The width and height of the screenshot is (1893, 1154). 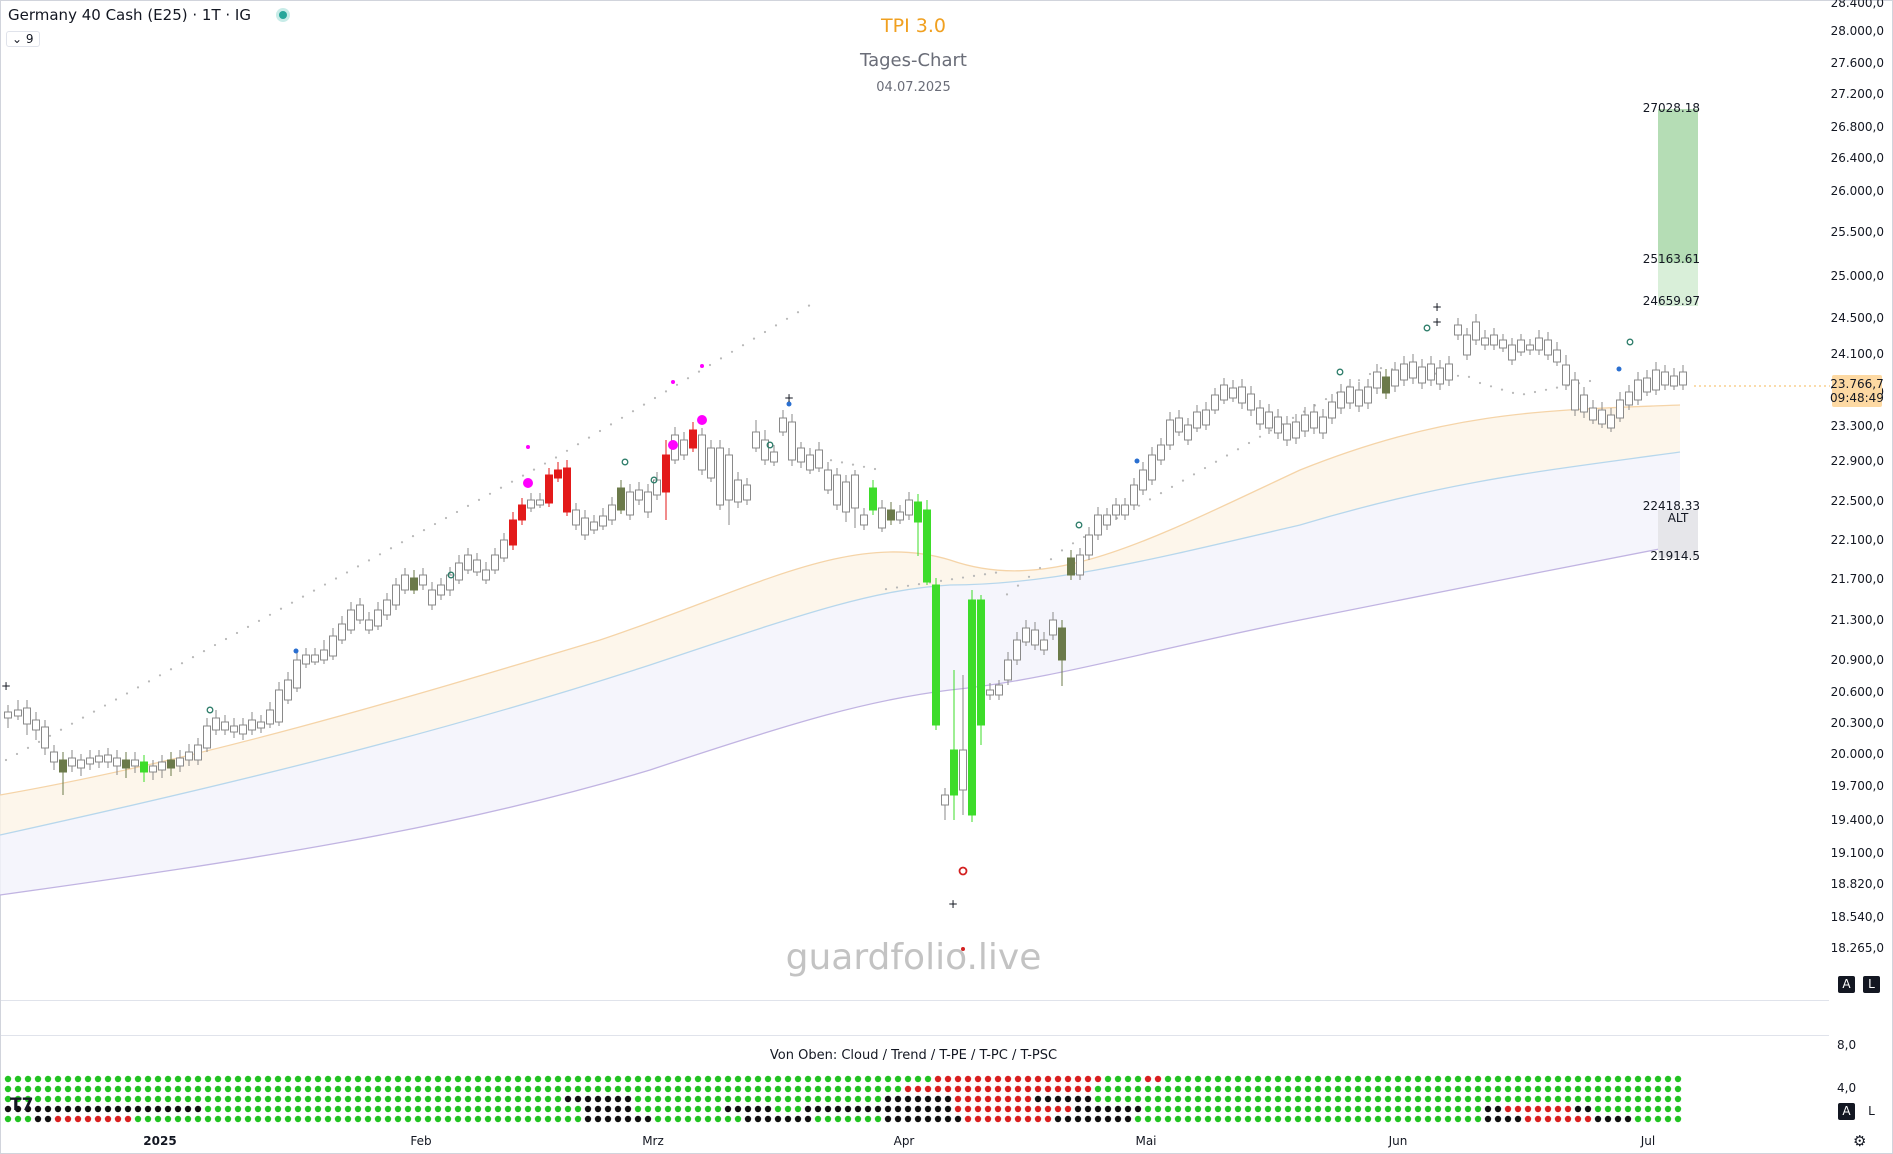 What do you see at coordinates (1871, 984) in the screenshot?
I see `log-scale-button: L` at bounding box center [1871, 984].